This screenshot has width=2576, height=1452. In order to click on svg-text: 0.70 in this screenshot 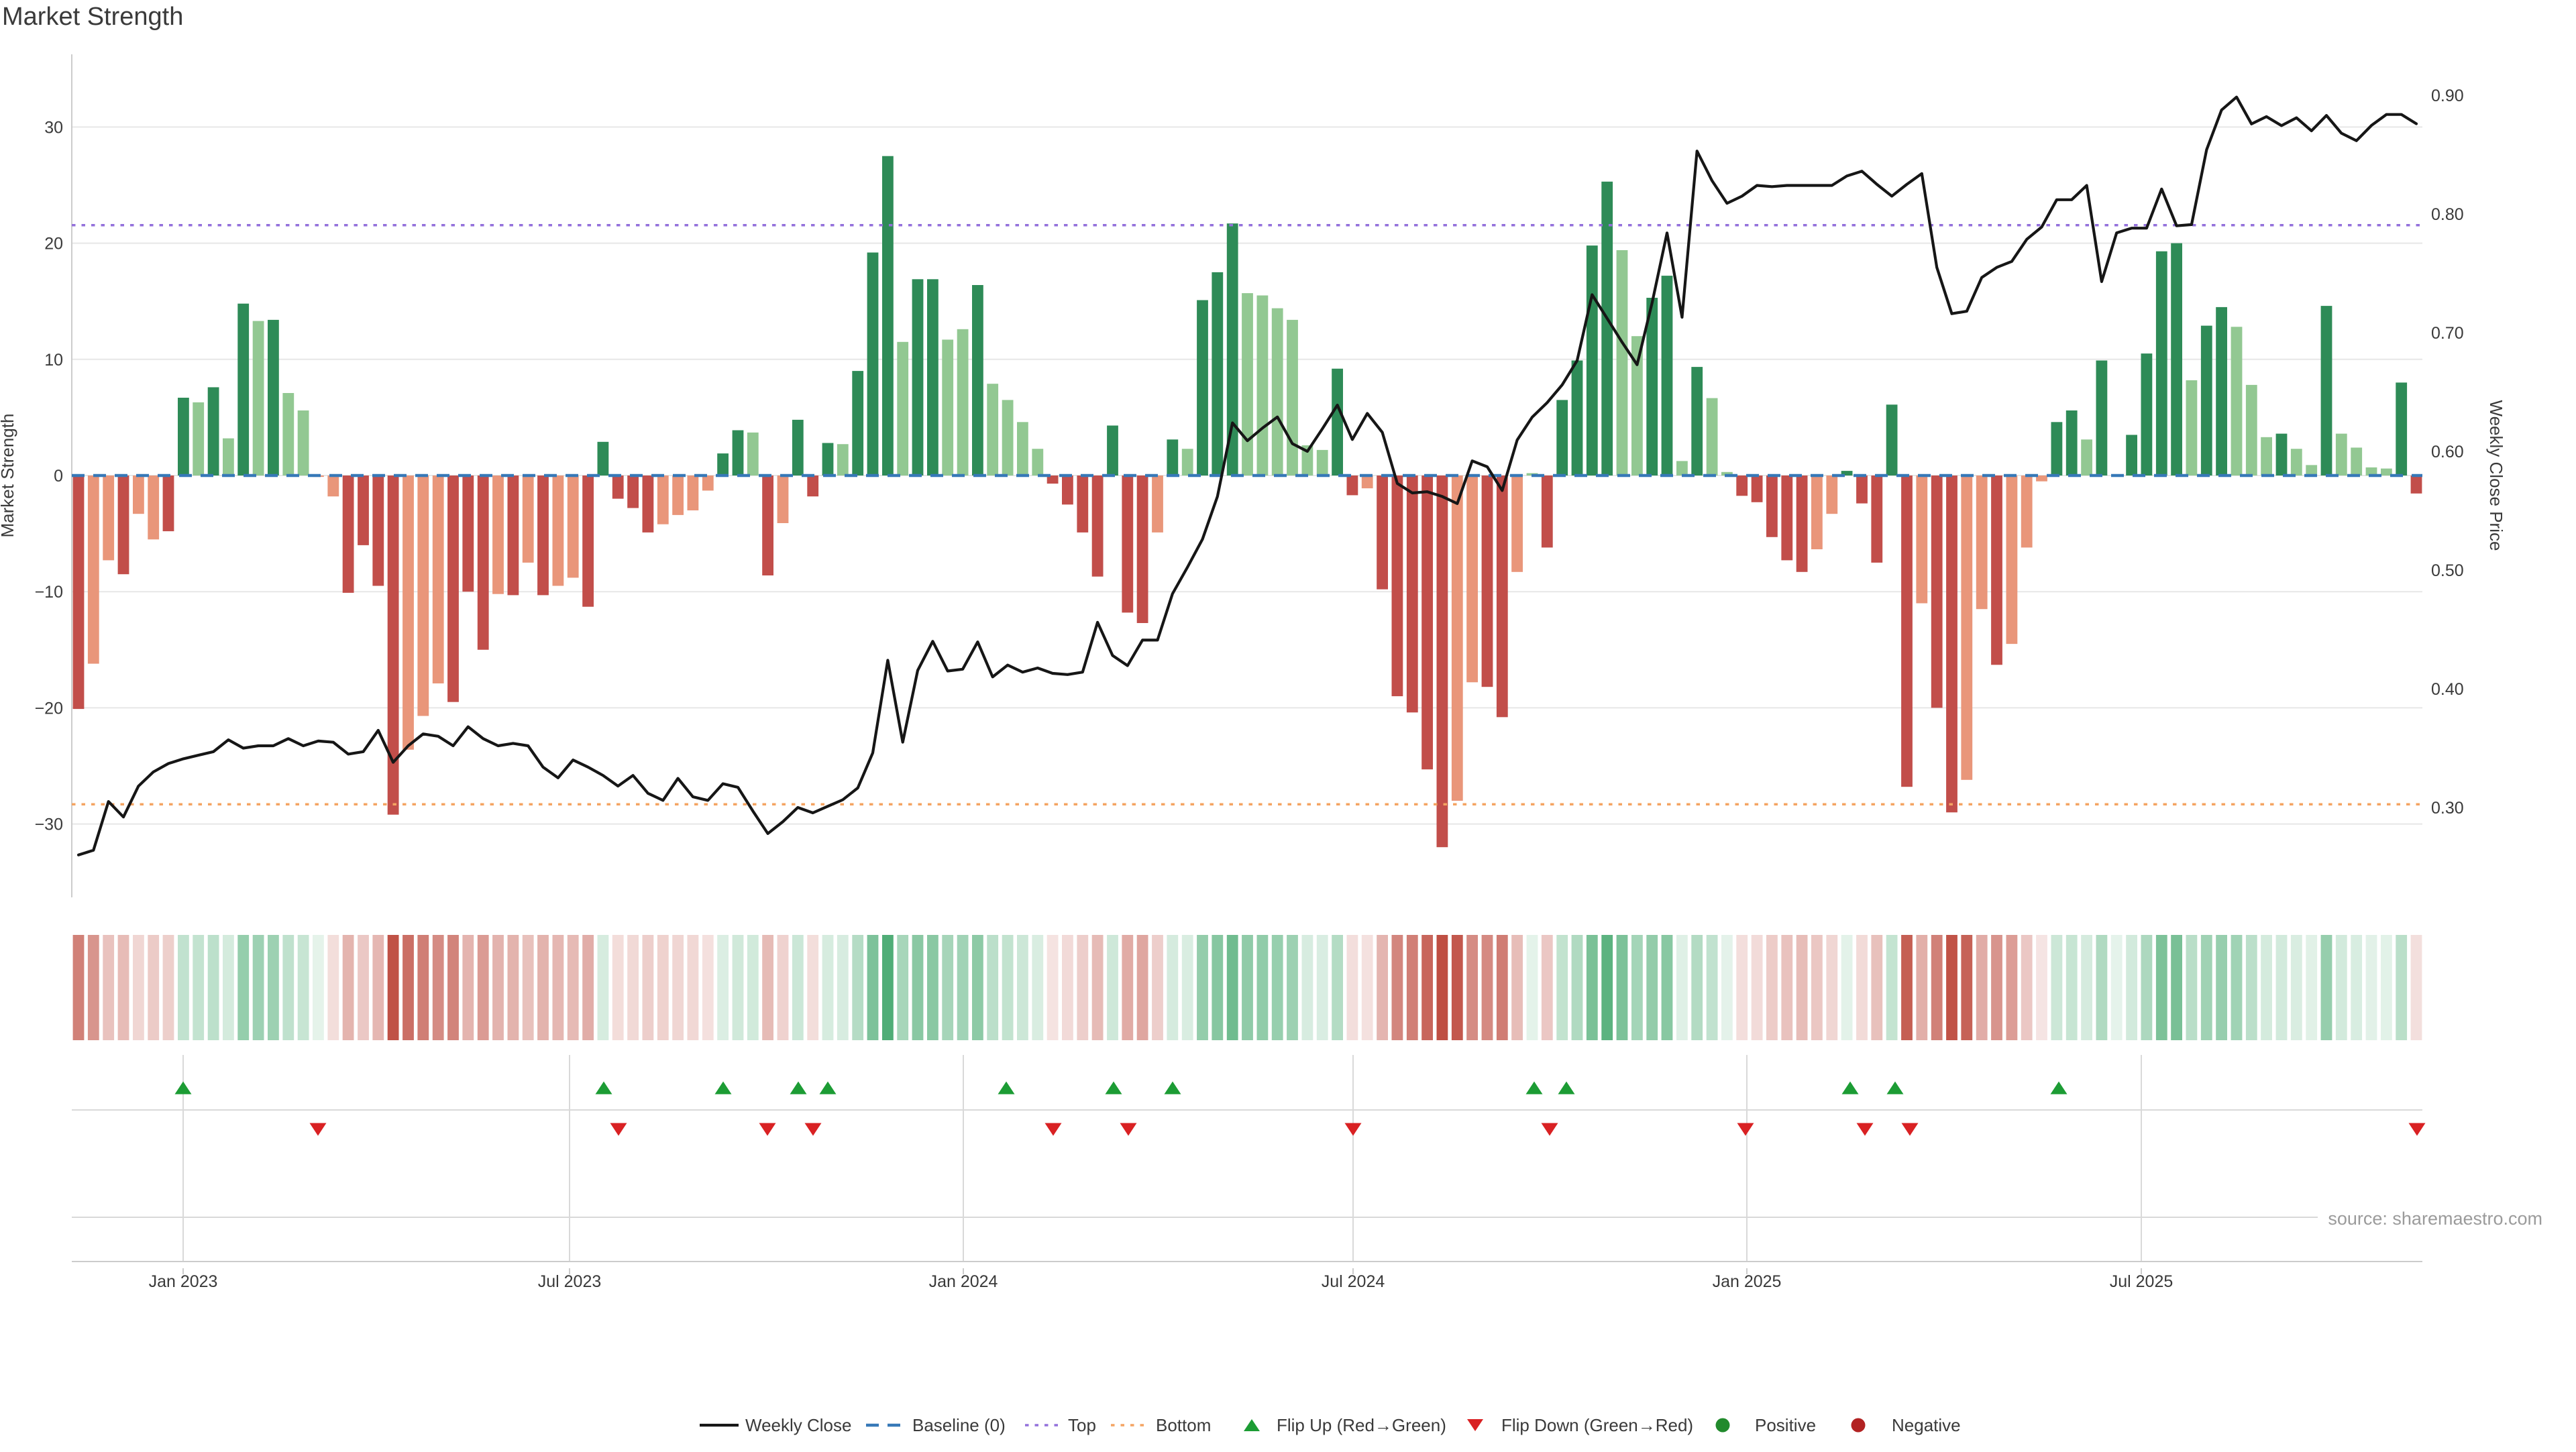, I will do `click(2447, 333)`.